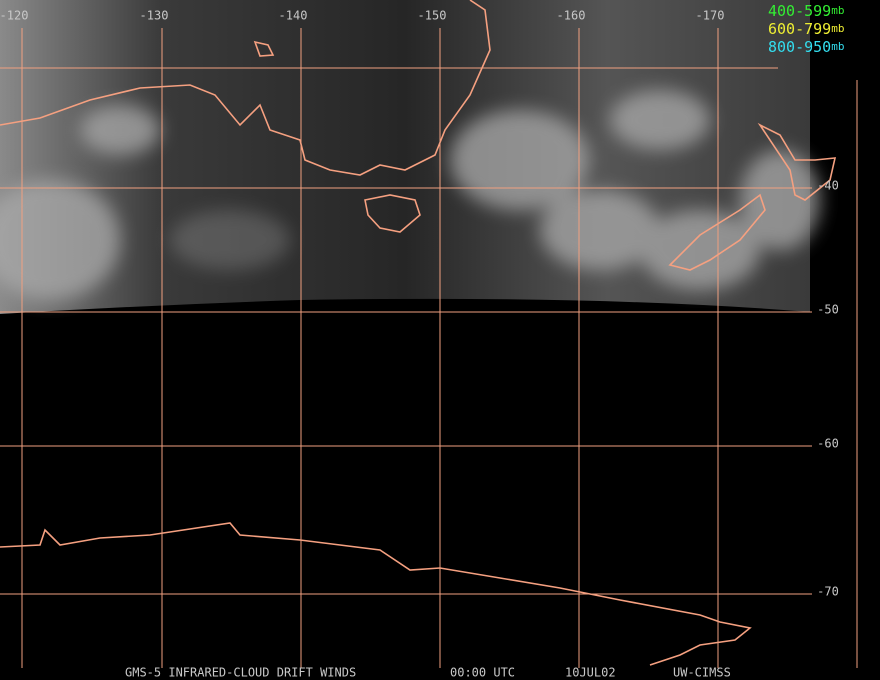  I want to click on legend-range: 400-599, so click(799, 11).